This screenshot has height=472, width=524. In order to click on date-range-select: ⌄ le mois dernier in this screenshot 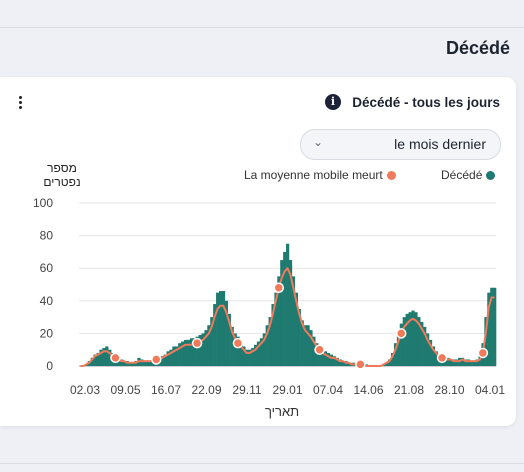, I will do `click(400, 144)`.